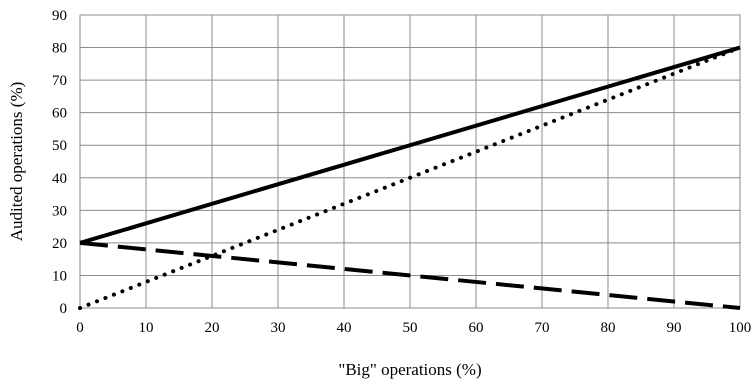 This screenshot has width=756, height=386. What do you see at coordinates (212, 328) in the screenshot?
I see `x-tick-label: 20` at bounding box center [212, 328].